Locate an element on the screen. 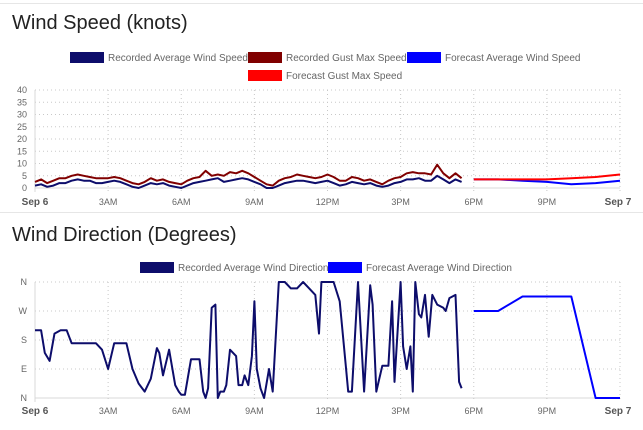  legend-label: Recorded Average Wind Direction is located at coordinates (253, 268).